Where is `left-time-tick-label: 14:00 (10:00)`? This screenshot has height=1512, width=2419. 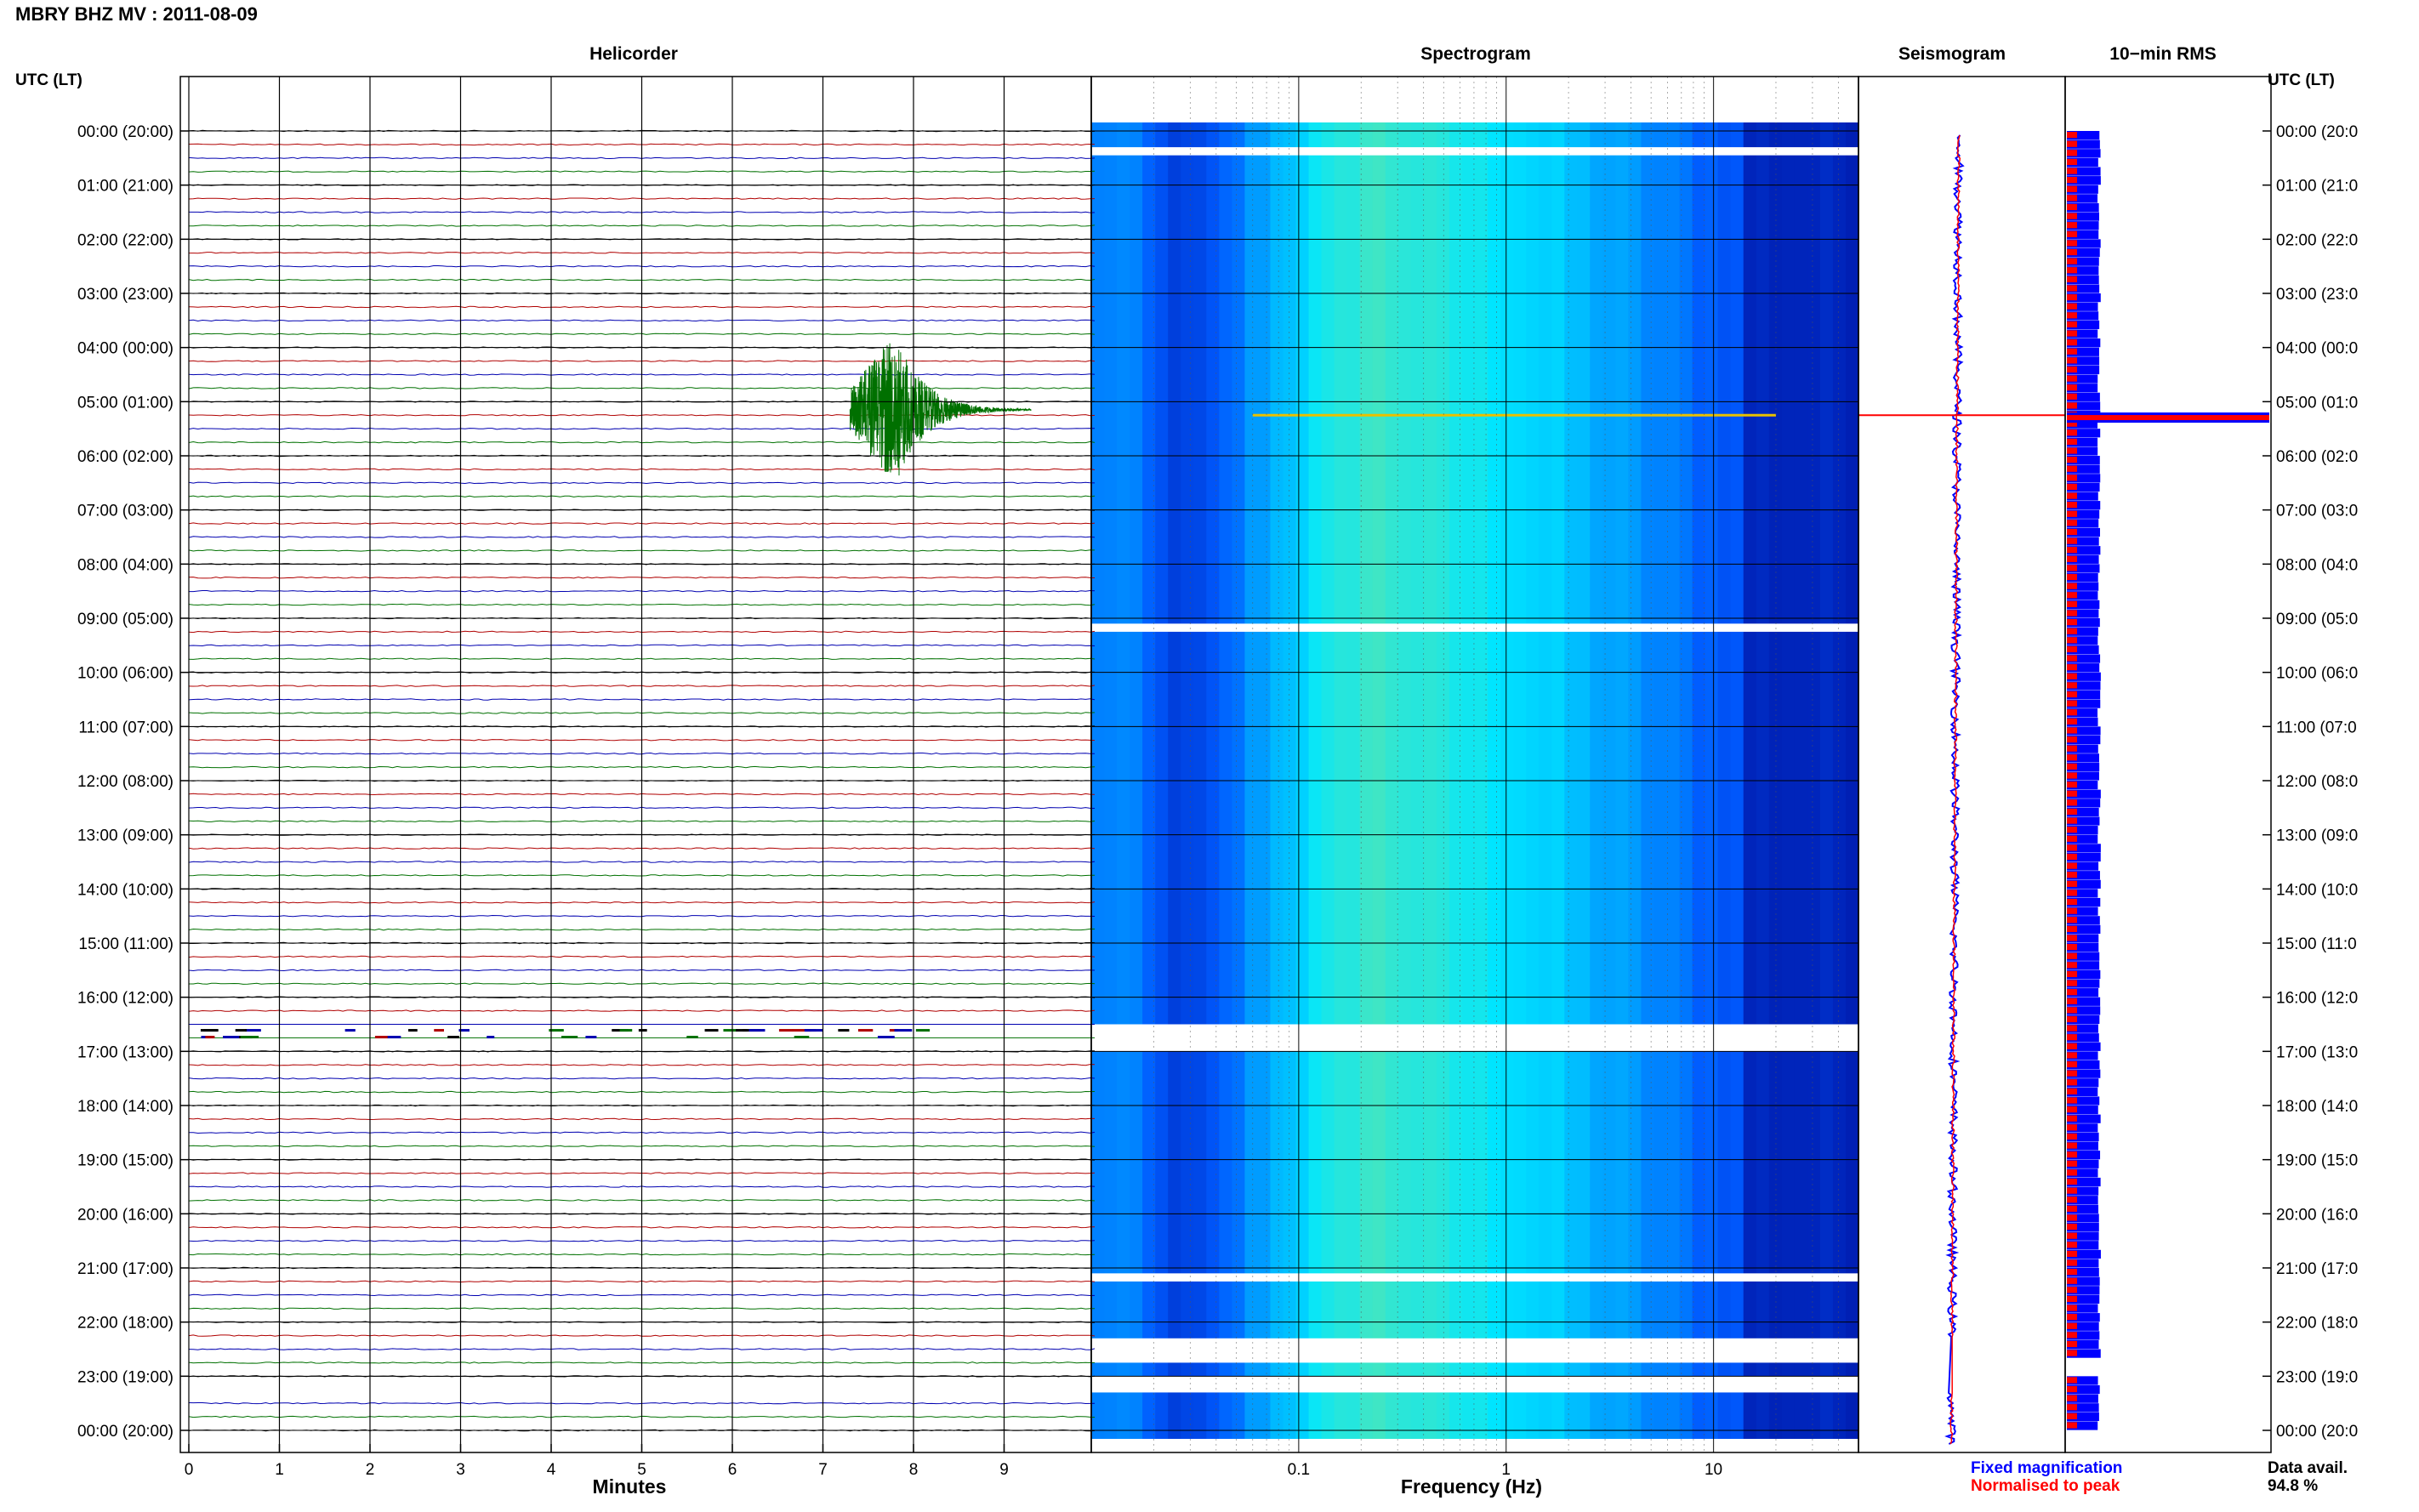 left-time-tick-label: 14:00 (10:00) is located at coordinates (125, 890).